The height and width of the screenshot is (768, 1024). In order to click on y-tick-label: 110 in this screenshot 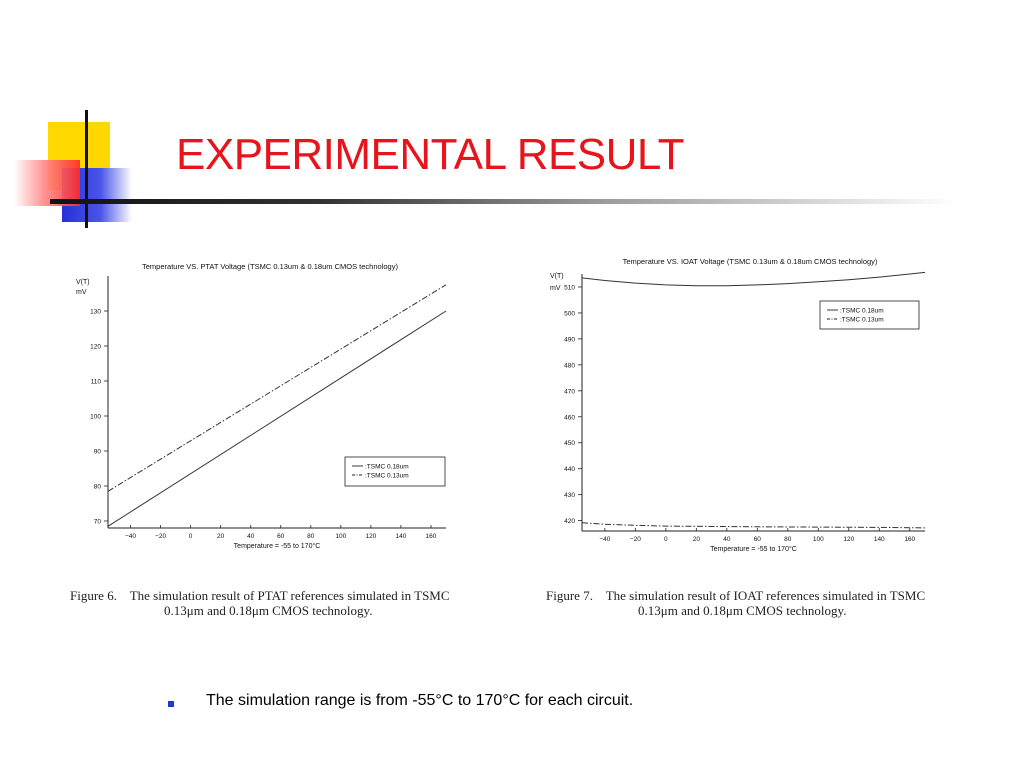, I will do `click(96, 382)`.